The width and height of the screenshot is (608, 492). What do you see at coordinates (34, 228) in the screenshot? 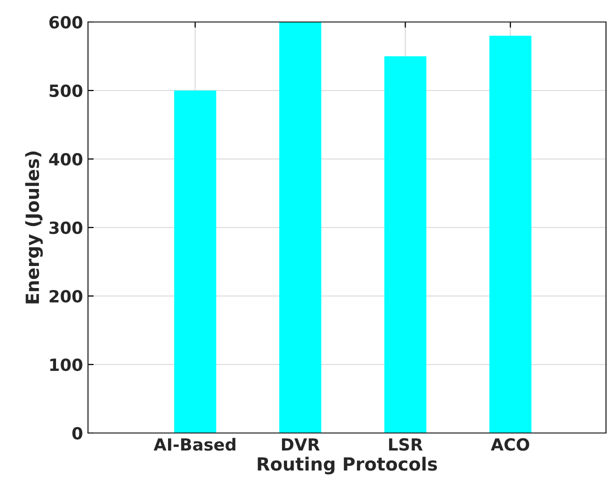
I see `y-axis-title: Energy (Joules)` at bounding box center [34, 228].